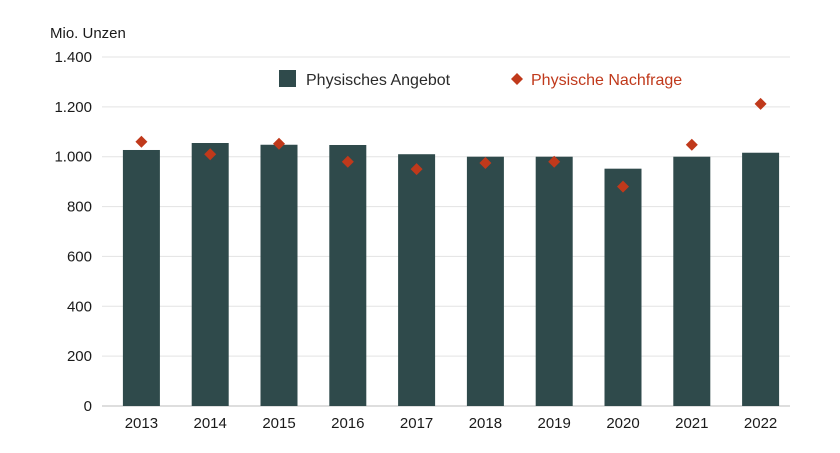  What do you see at coordinates (691, 423) in the screenshot?
I see `x-tick-label: 2021` at bounding box center [691, 423].